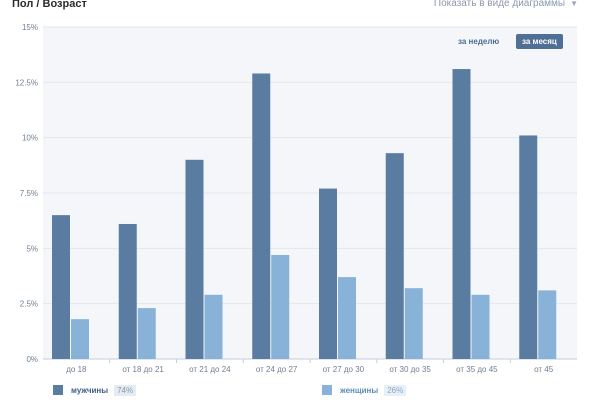  I want to click on legend-item-women: женщины 26%, so click(364, 390).